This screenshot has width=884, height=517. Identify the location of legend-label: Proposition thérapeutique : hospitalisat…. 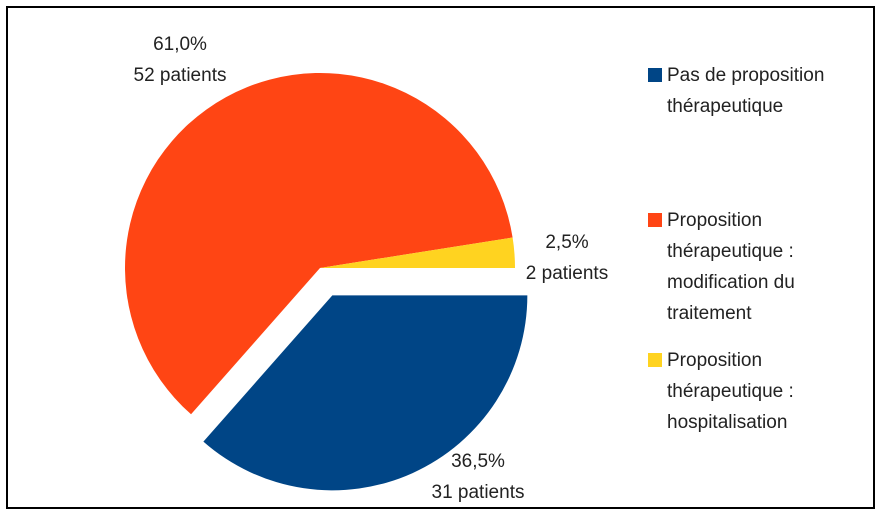
(730, 391).